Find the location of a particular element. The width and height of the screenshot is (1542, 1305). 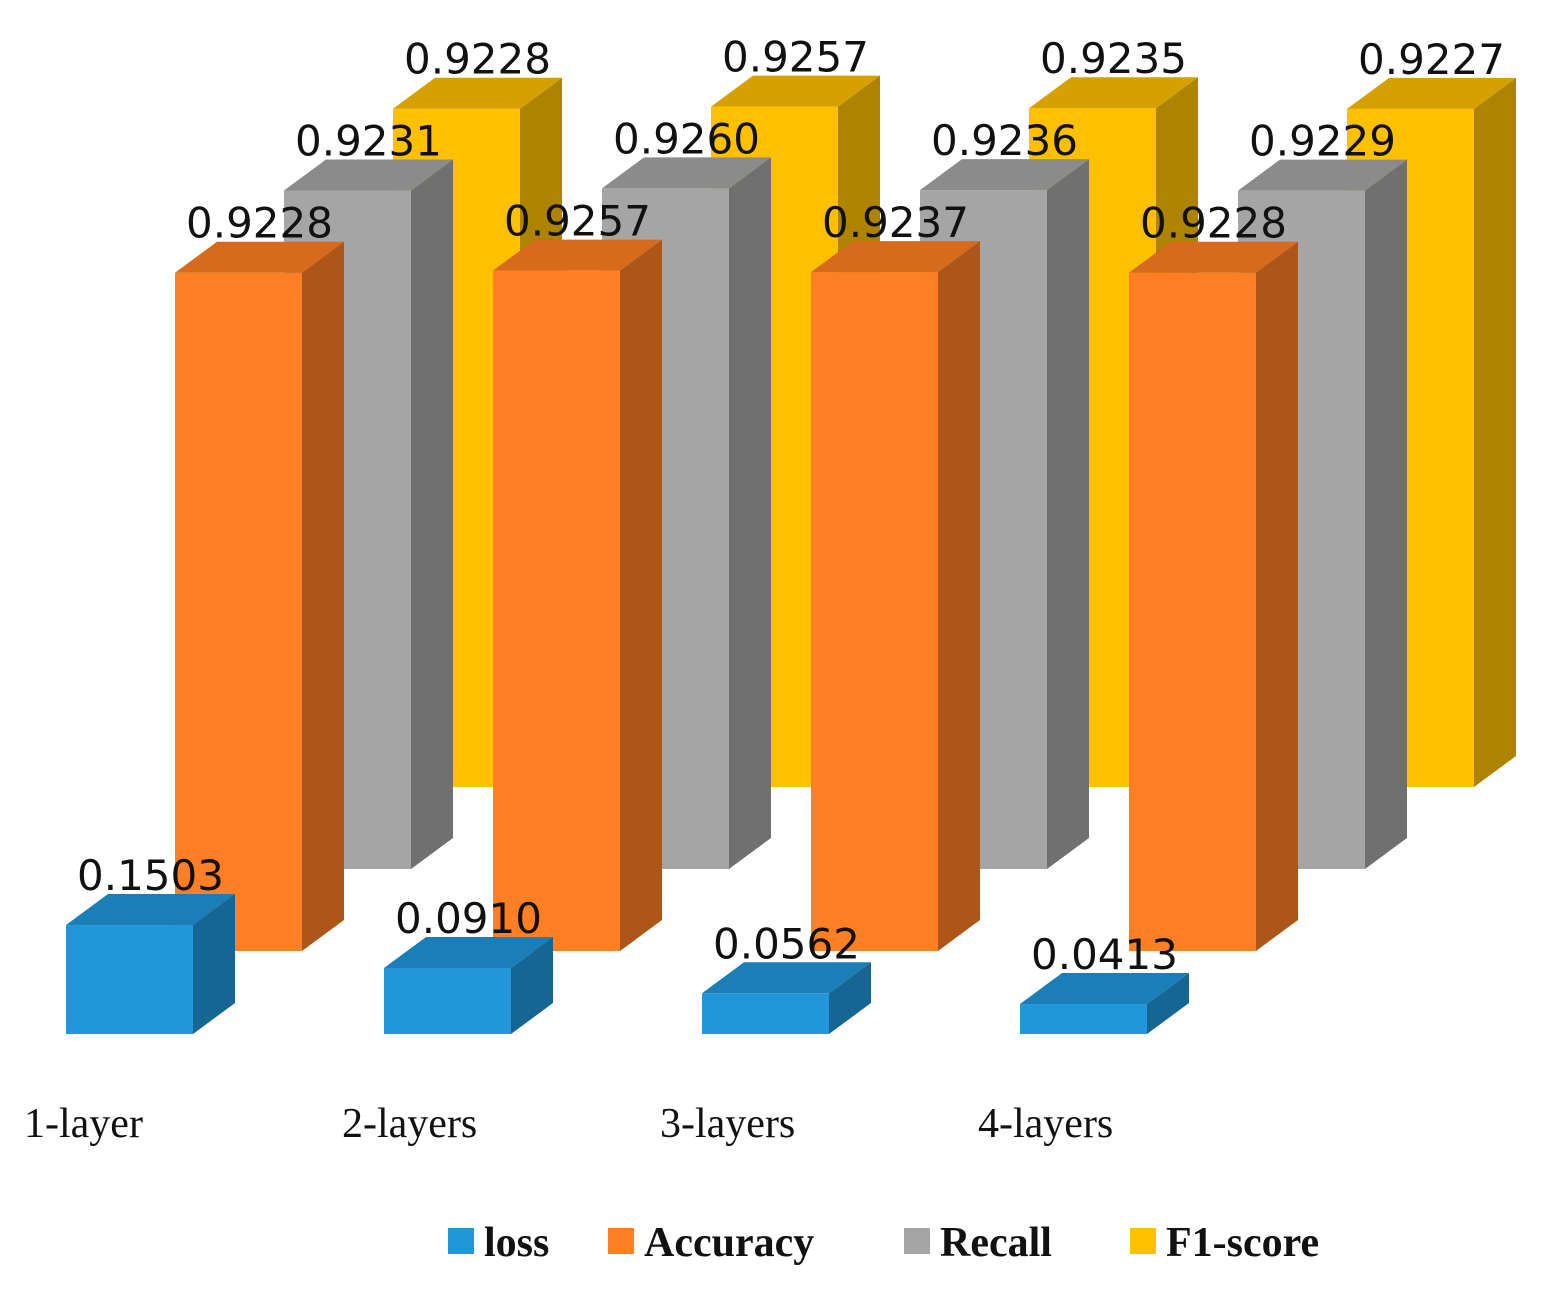

category-axis: 1-layer 2-layers 3-layers 4-layers is located at coordinates (568, 1124).